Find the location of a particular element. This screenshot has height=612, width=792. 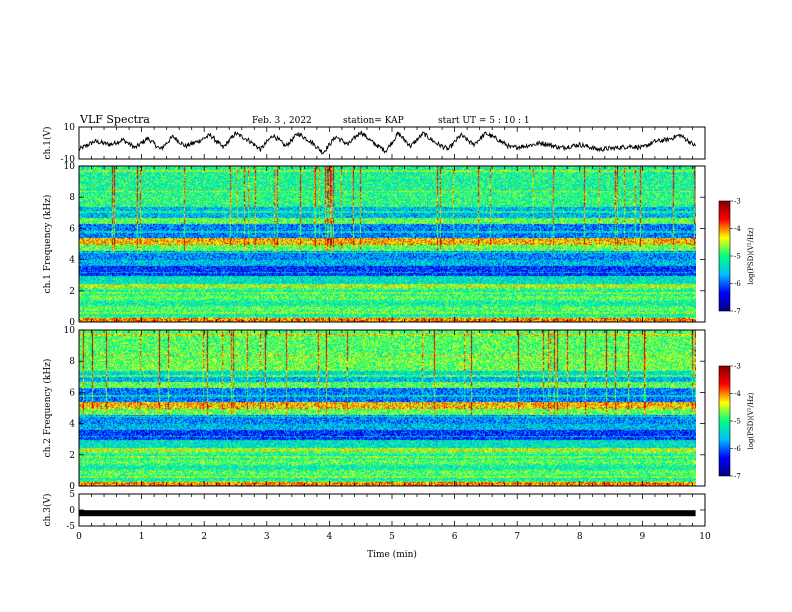

x-tick-label: 5 is located at coordinates (392, 537).